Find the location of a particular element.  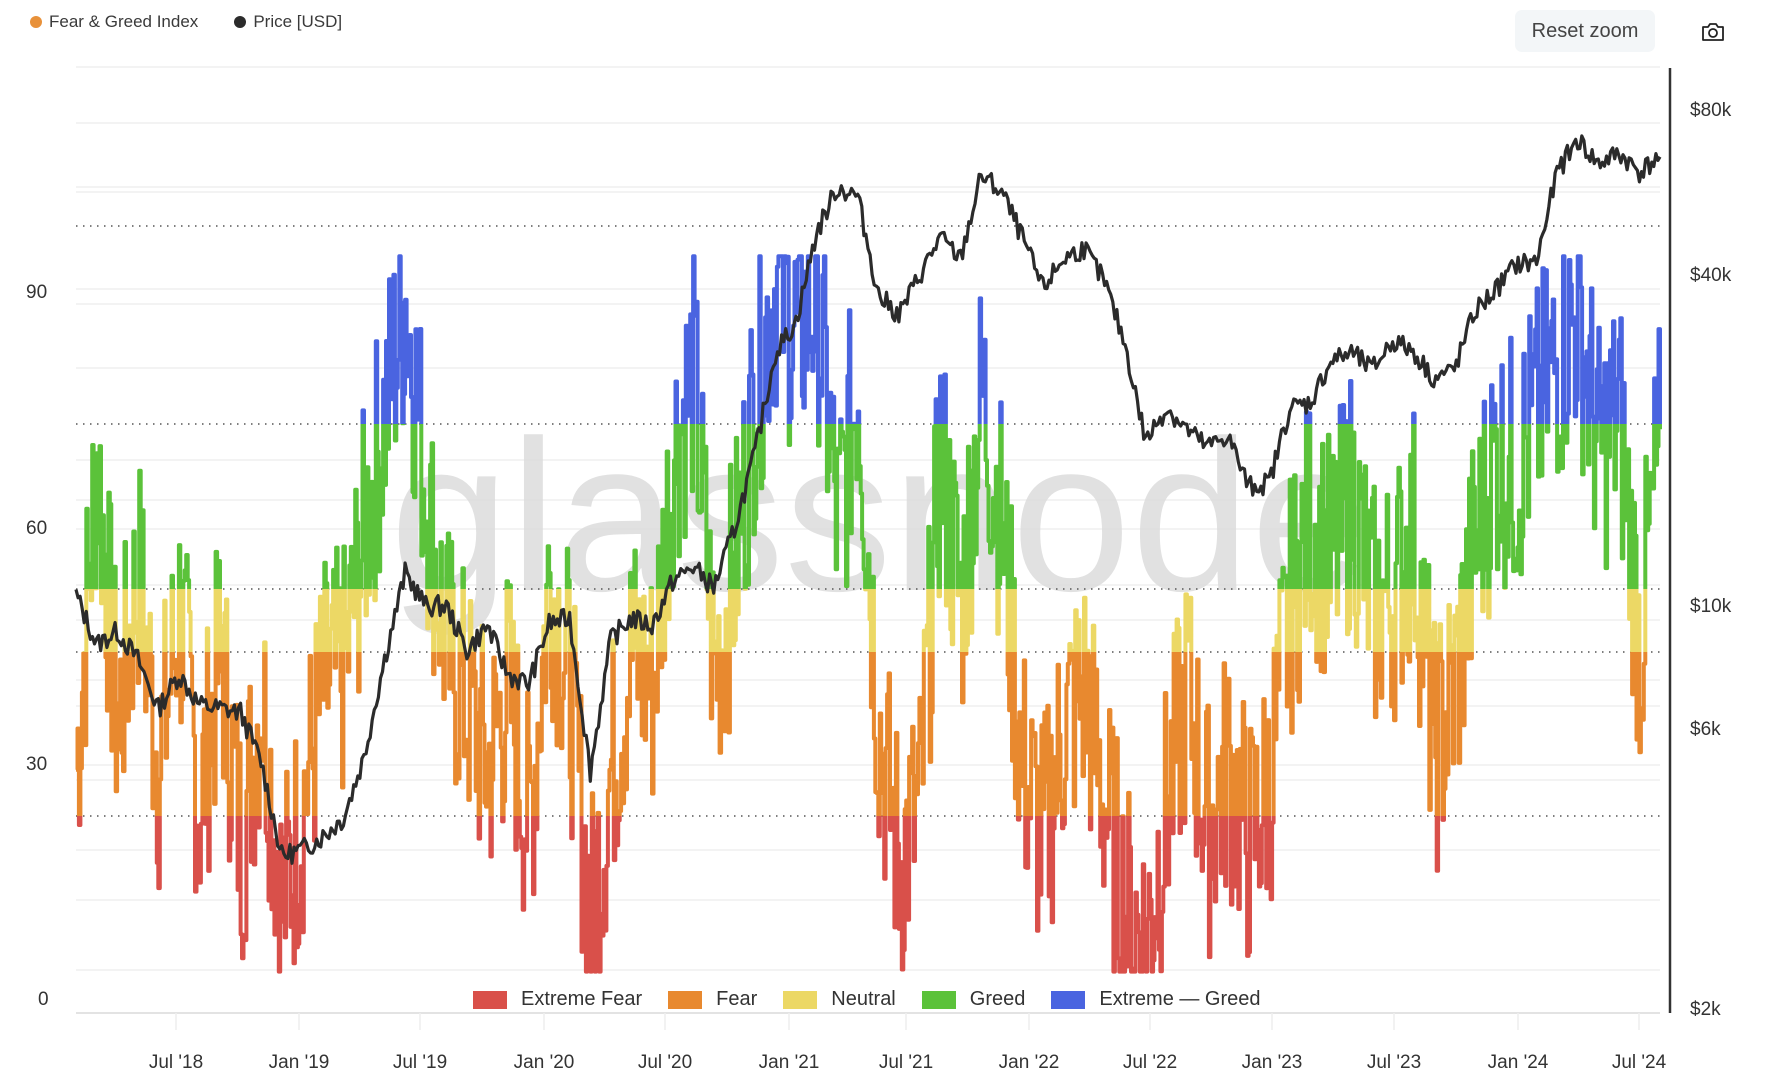

x-tick-jan-20: Jan '20 is located at coordinates (544, 1062).